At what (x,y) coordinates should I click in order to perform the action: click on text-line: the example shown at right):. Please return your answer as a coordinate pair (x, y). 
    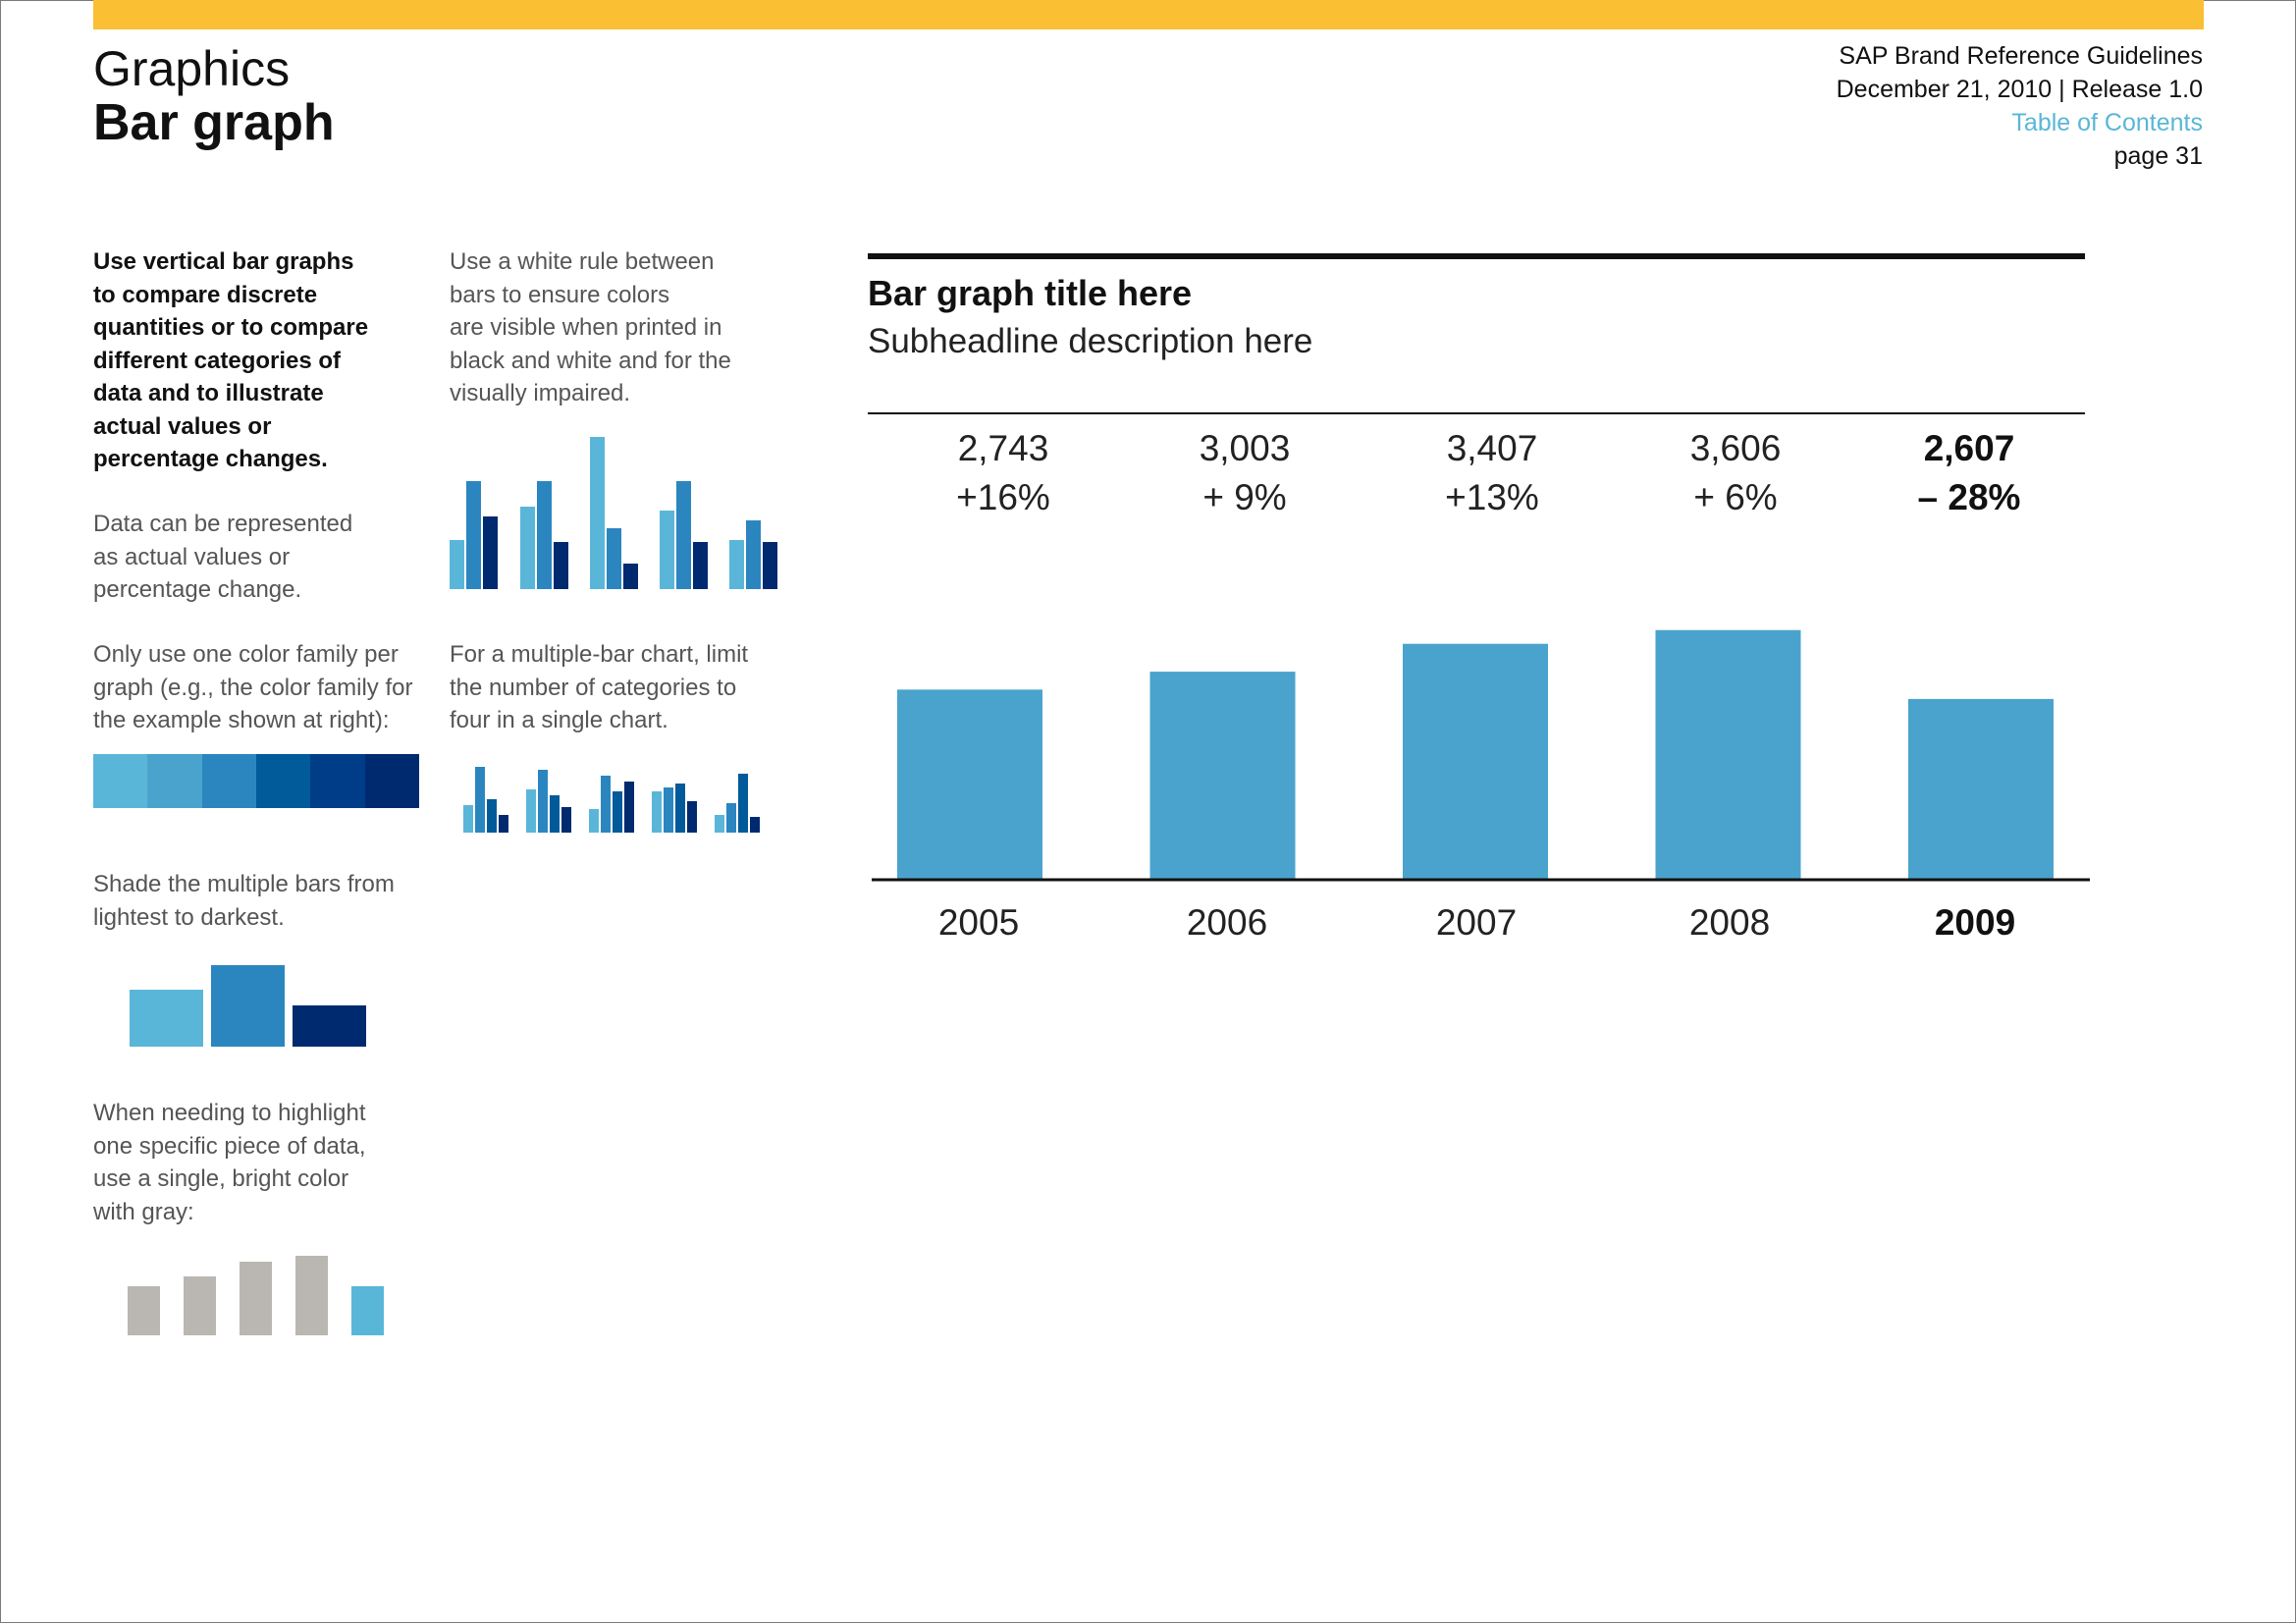
    Looking at the image, I should click on (242, 720).